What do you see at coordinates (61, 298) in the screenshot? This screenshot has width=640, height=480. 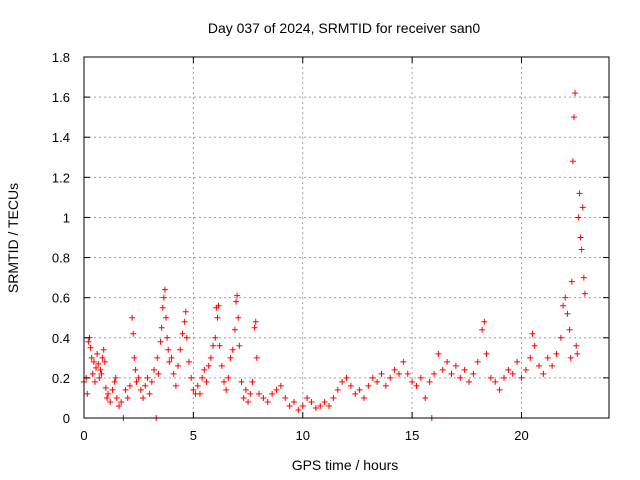 I see `y-tick-label: 0.6` at bounding box center [61, 298].